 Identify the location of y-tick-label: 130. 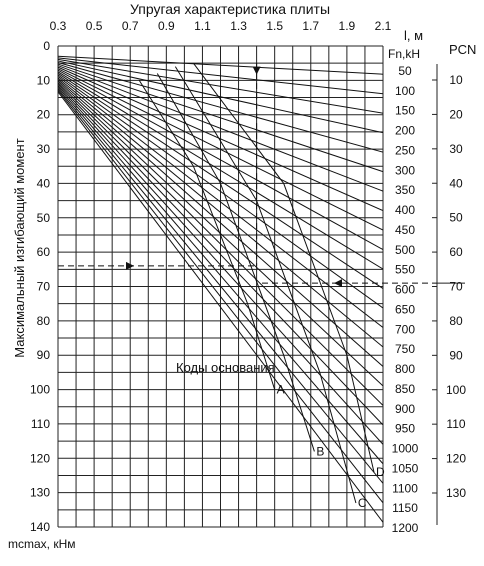
(40, 493).